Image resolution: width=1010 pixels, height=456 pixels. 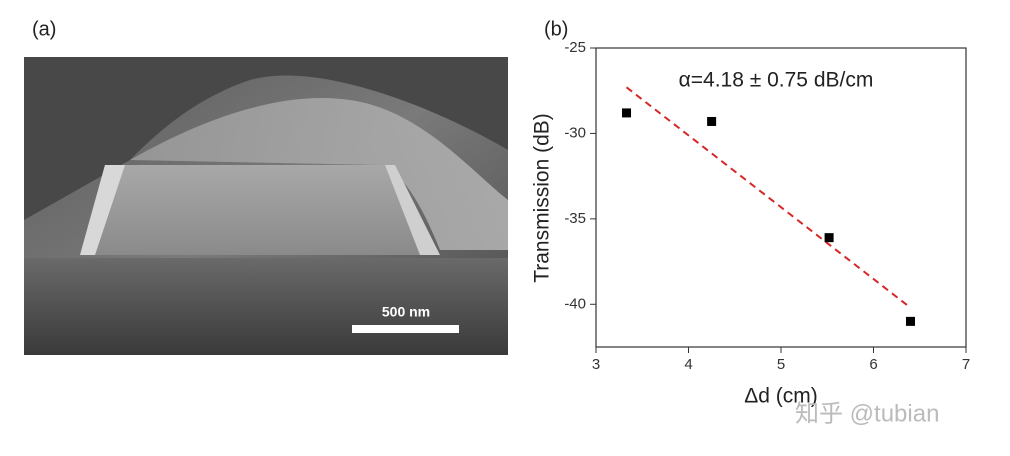 I want to click on x-tick-label: 5, so click(x=781, y=364).